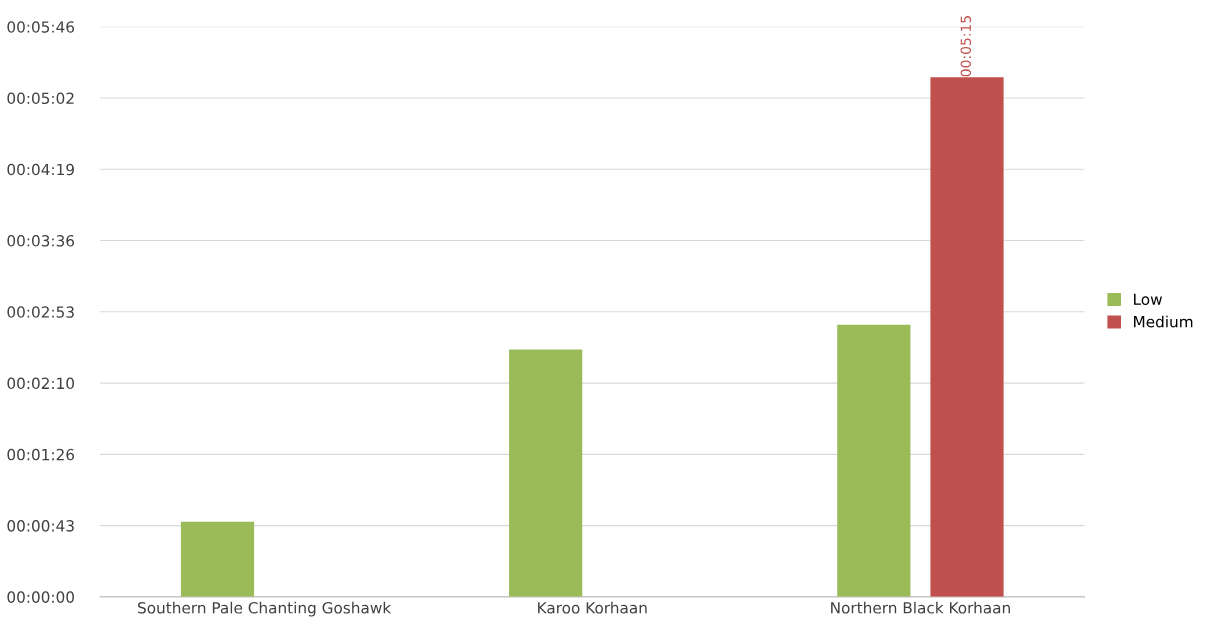 The height and width of the screenshot is (637, 1205). I want to click on y-tick-label: 00:02:10, so click(40, 383).